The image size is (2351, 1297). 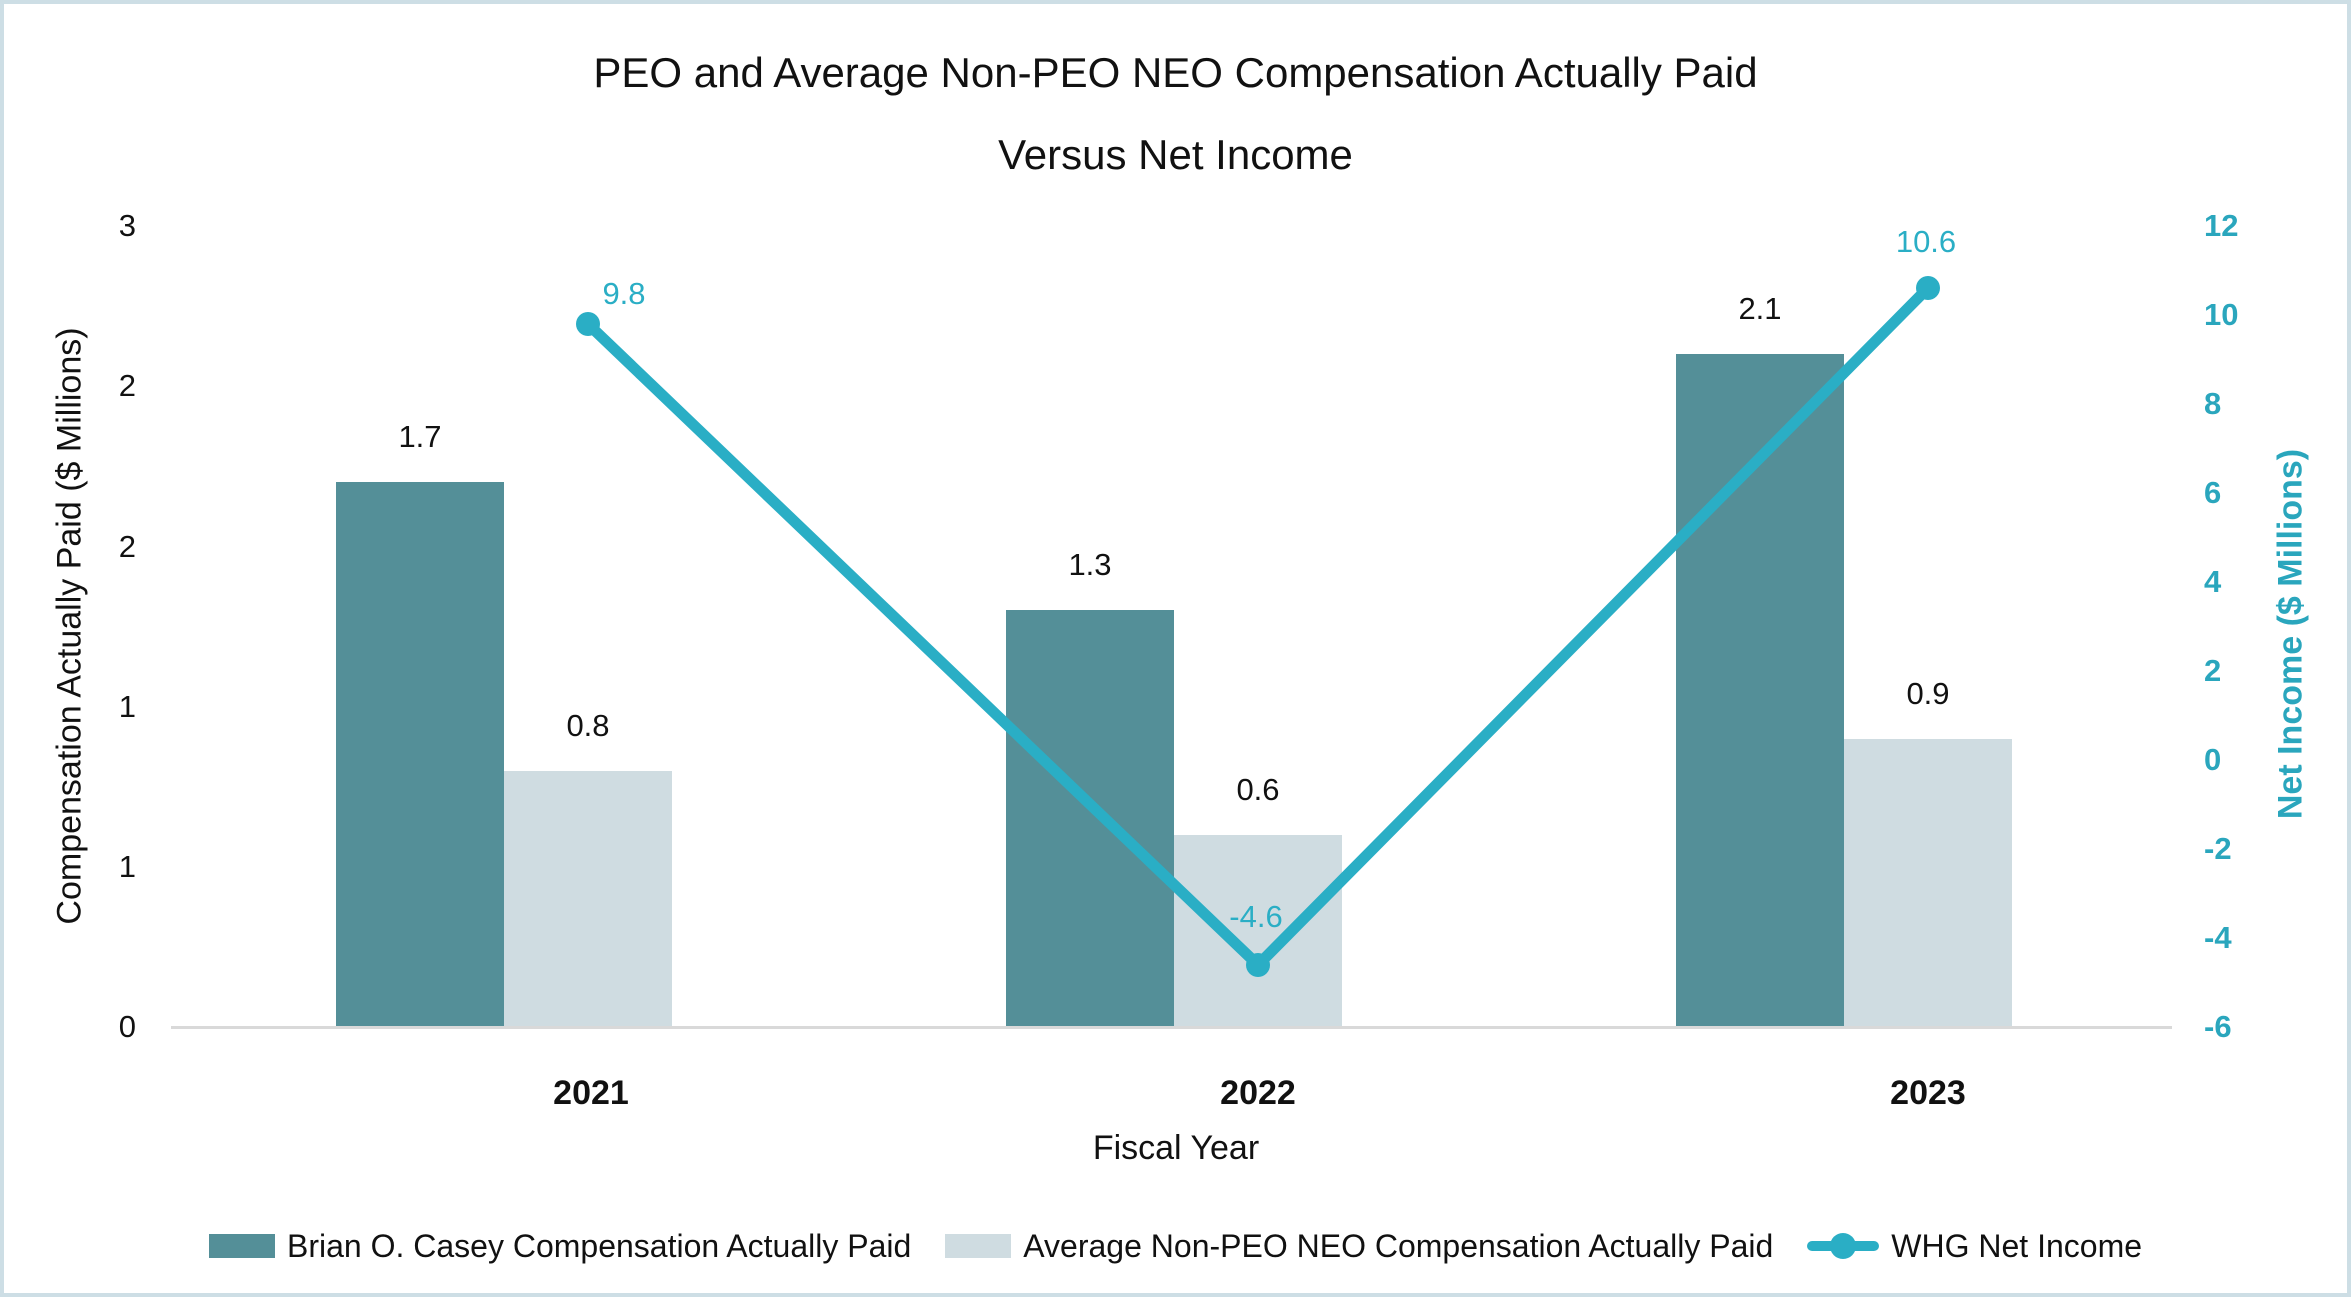 What do you see at coordinates (1258, 1093) in the screenshot?
I see `x-label-2022: 2022` at bounding box center [1258, 1093].